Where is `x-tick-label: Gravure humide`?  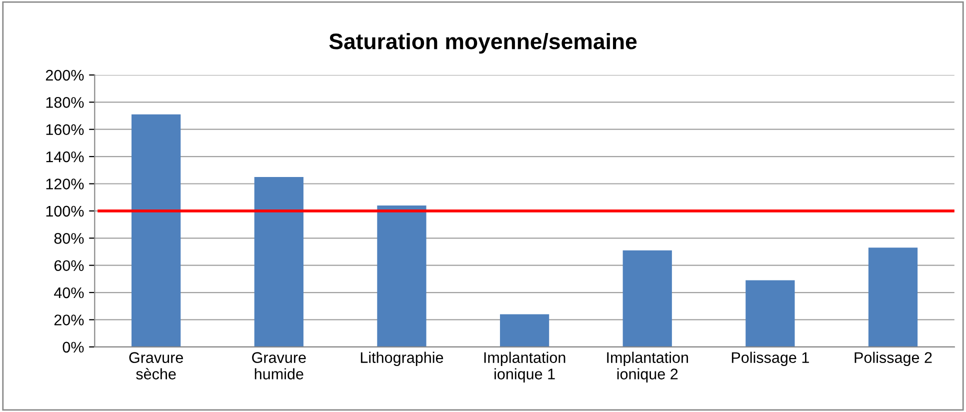
x-tick-label: Gravure humide is located at coordinates (279, 366).